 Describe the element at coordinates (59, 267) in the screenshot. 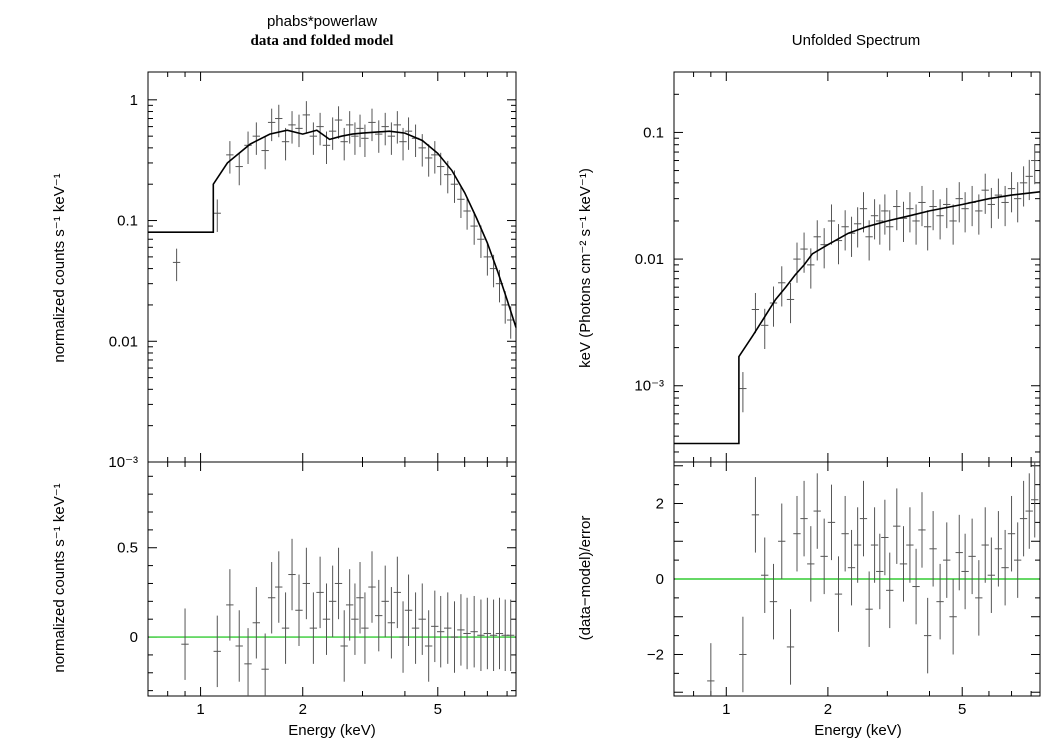

I see `left-top-y-axis-label: normalized counts s⁻¹ keV⁻¹` at that location.